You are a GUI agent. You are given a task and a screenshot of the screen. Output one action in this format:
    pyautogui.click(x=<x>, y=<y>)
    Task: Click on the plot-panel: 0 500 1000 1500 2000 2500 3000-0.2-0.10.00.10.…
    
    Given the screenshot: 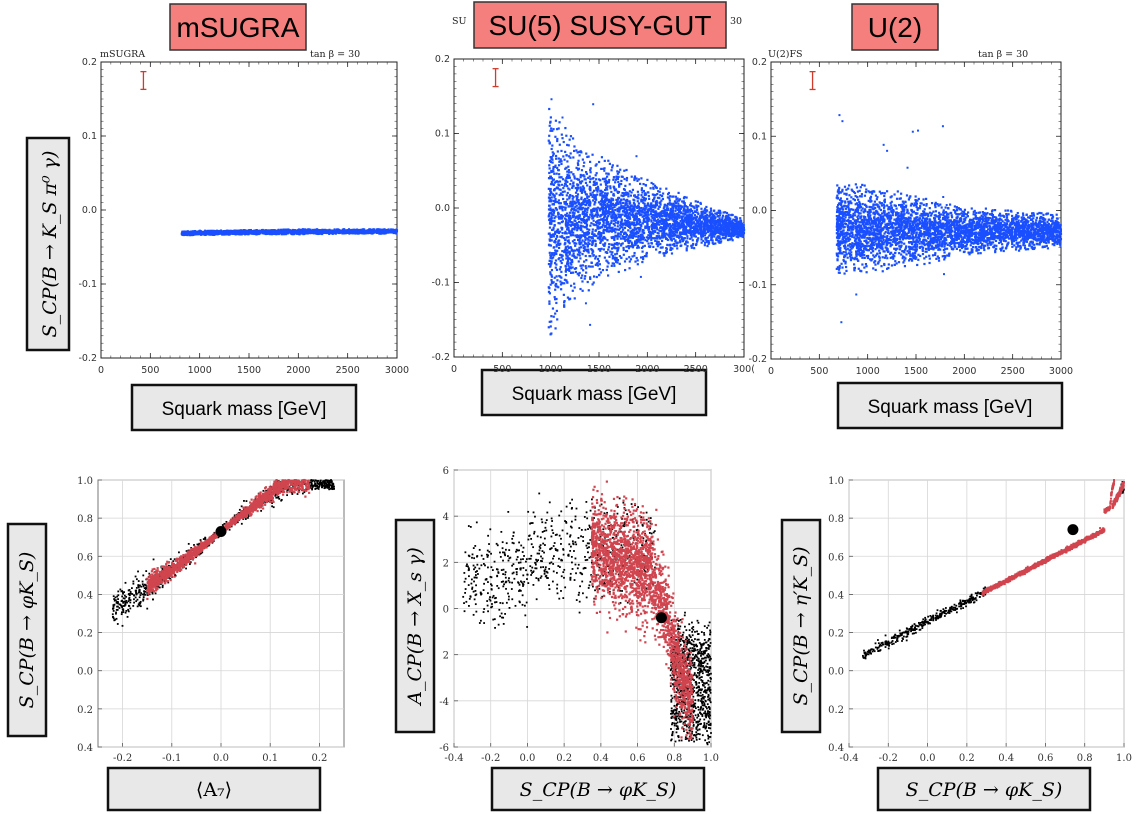 What is the action you would take?
    pyautogui.click(x=243, y=216)
    